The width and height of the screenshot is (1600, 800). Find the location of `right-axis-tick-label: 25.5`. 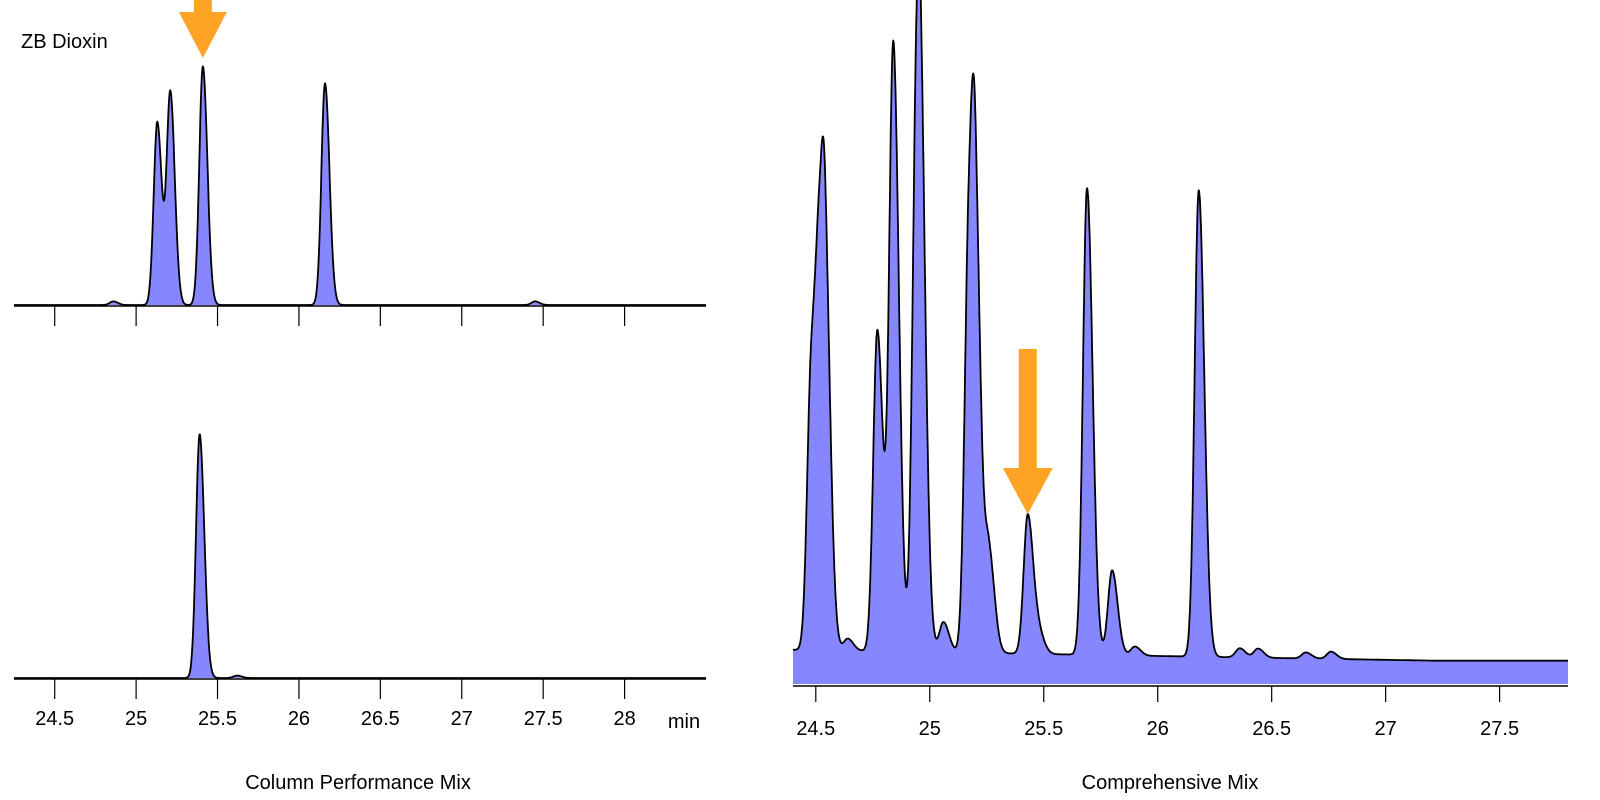

right-axis-tick-label: 25.5 is located at coordinates (1043, 729).